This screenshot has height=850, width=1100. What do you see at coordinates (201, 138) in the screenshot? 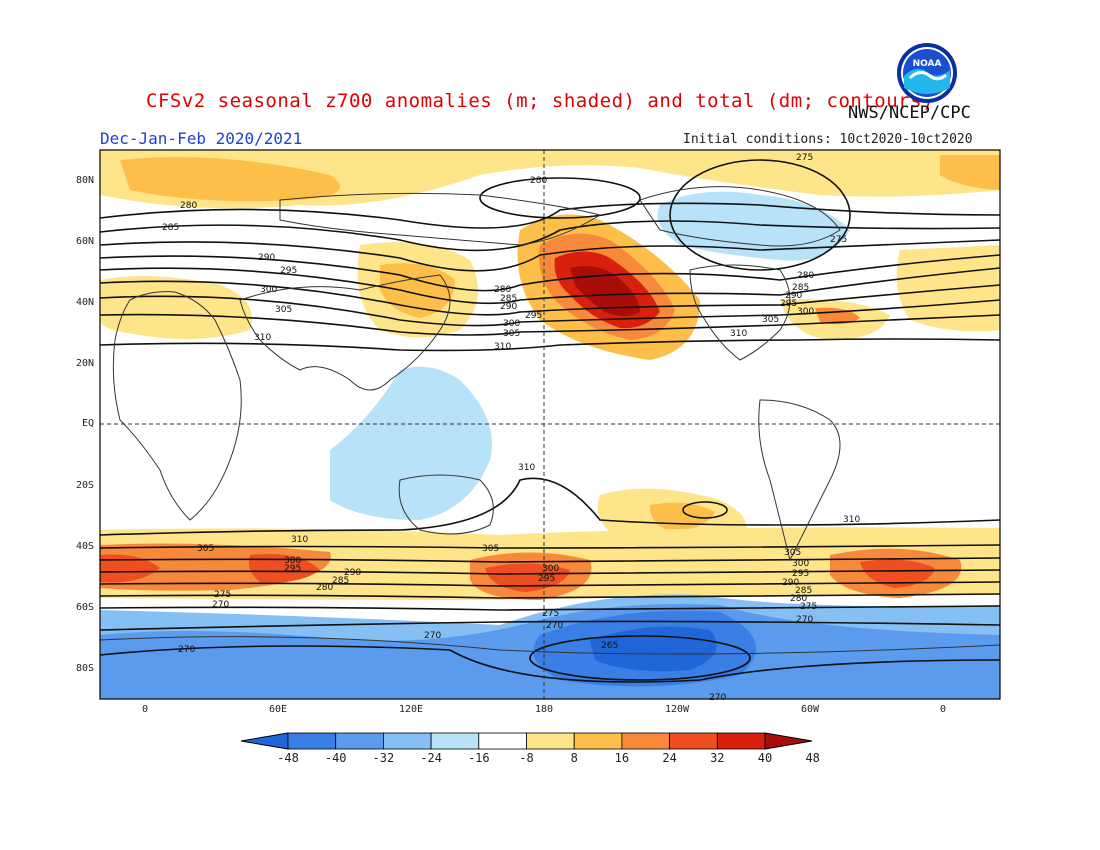
I see `forecast-period: Dec-Jan-Feb 2020/2021` at bounding box center [201, 138].